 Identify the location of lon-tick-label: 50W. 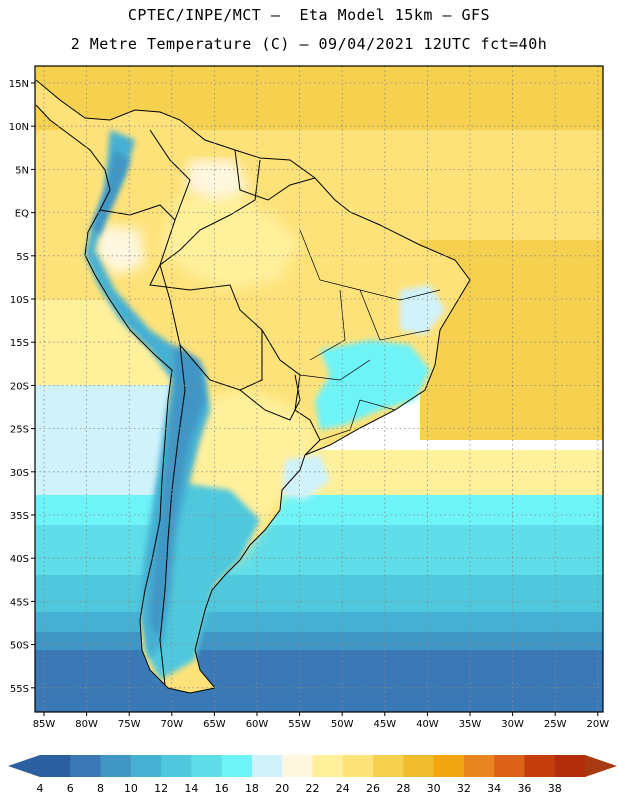
(342, 724).